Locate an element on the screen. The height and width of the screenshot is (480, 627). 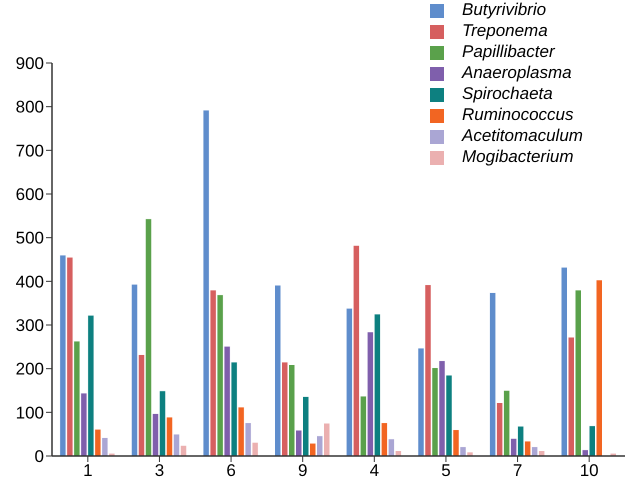
y-tick-label: 200 is located at coordinates (30, 369).